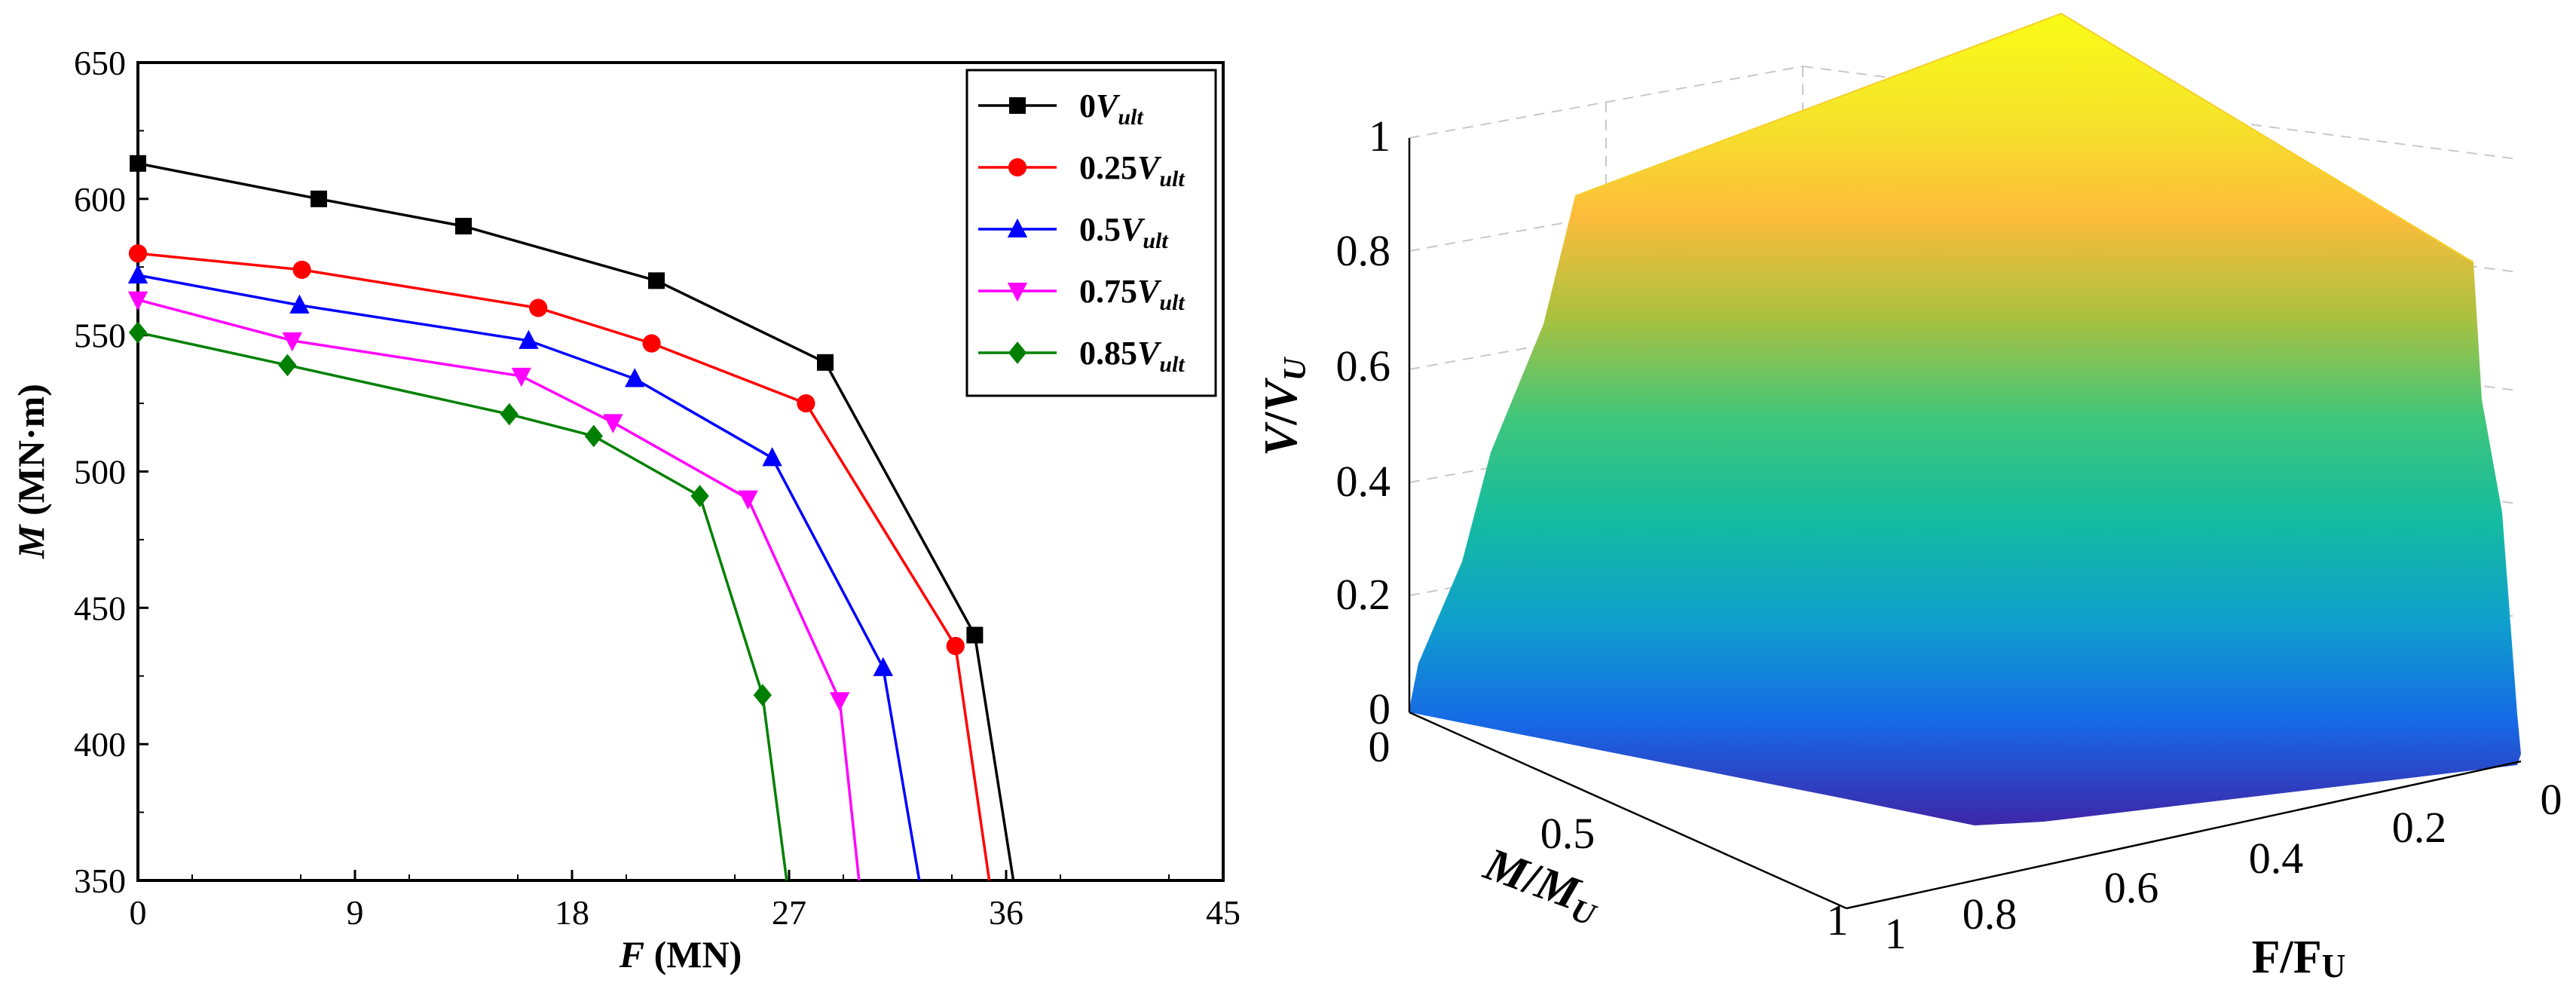 The width and height of the screenshot is (2576, 989). Describe the element at coordinates (1838, 921) in the screenshot. I see `m-tick-1: 1` at that location.